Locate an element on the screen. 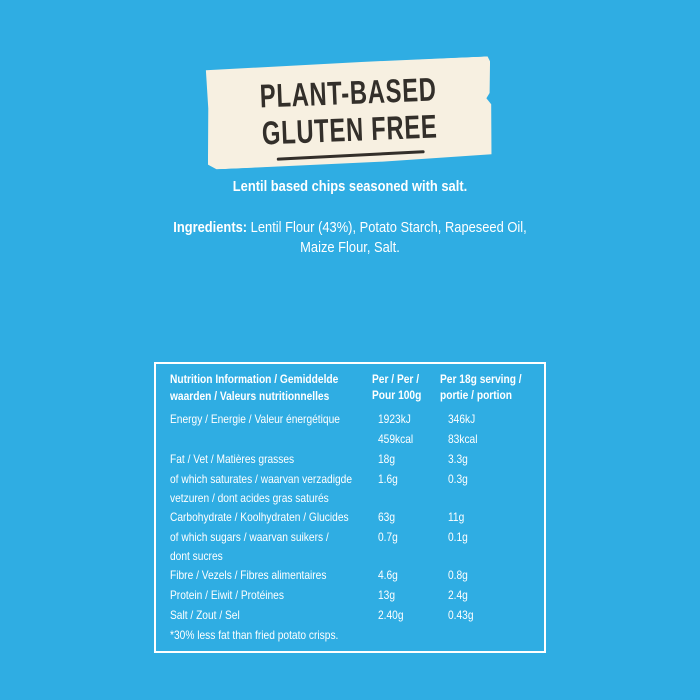  table-row-fat: Fat / Vet / Matières grasses 18g 3.3g is located at coordinates (319, 459).